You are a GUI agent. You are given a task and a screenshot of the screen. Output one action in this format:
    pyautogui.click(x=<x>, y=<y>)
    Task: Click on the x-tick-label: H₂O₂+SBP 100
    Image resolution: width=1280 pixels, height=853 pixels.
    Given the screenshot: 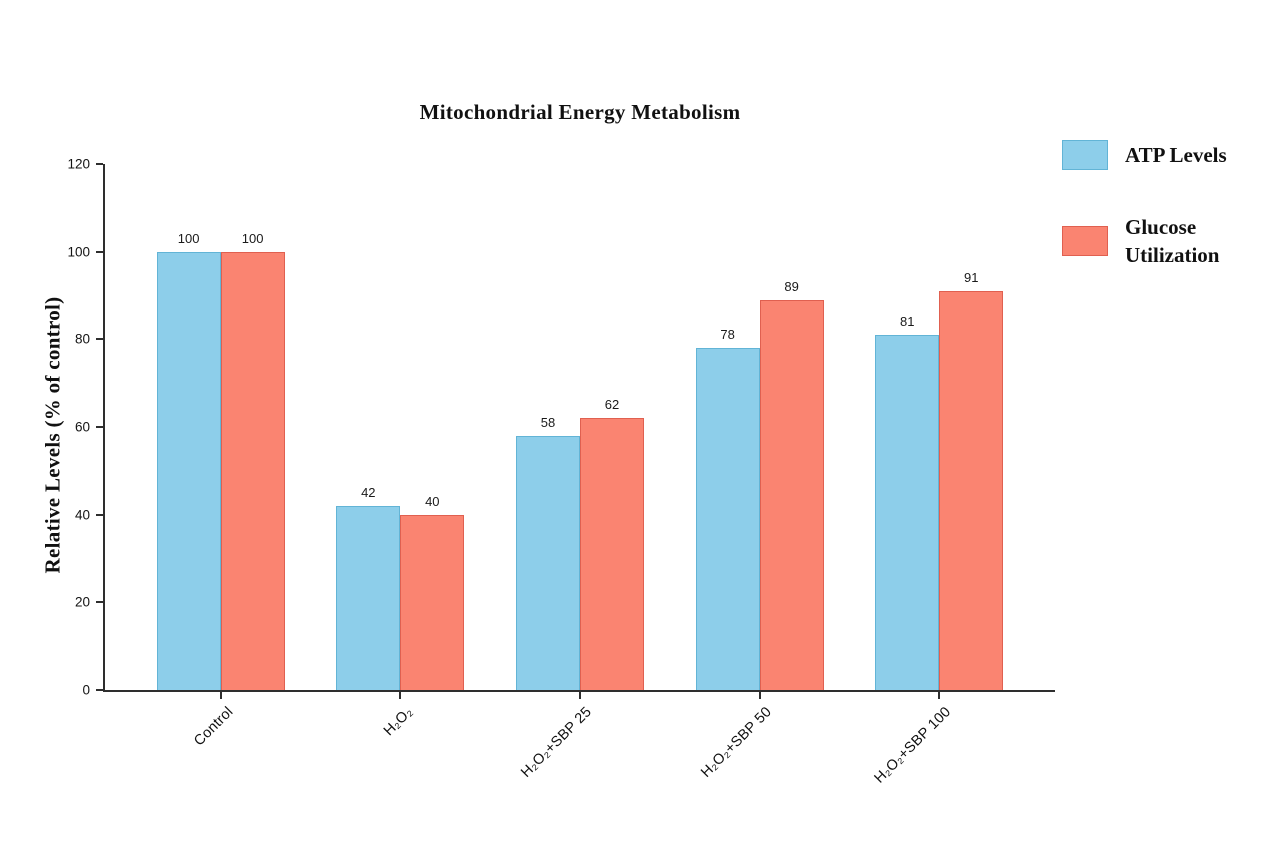 What is the action you would take?
    pyautogui.click(x=913, y=745)
    